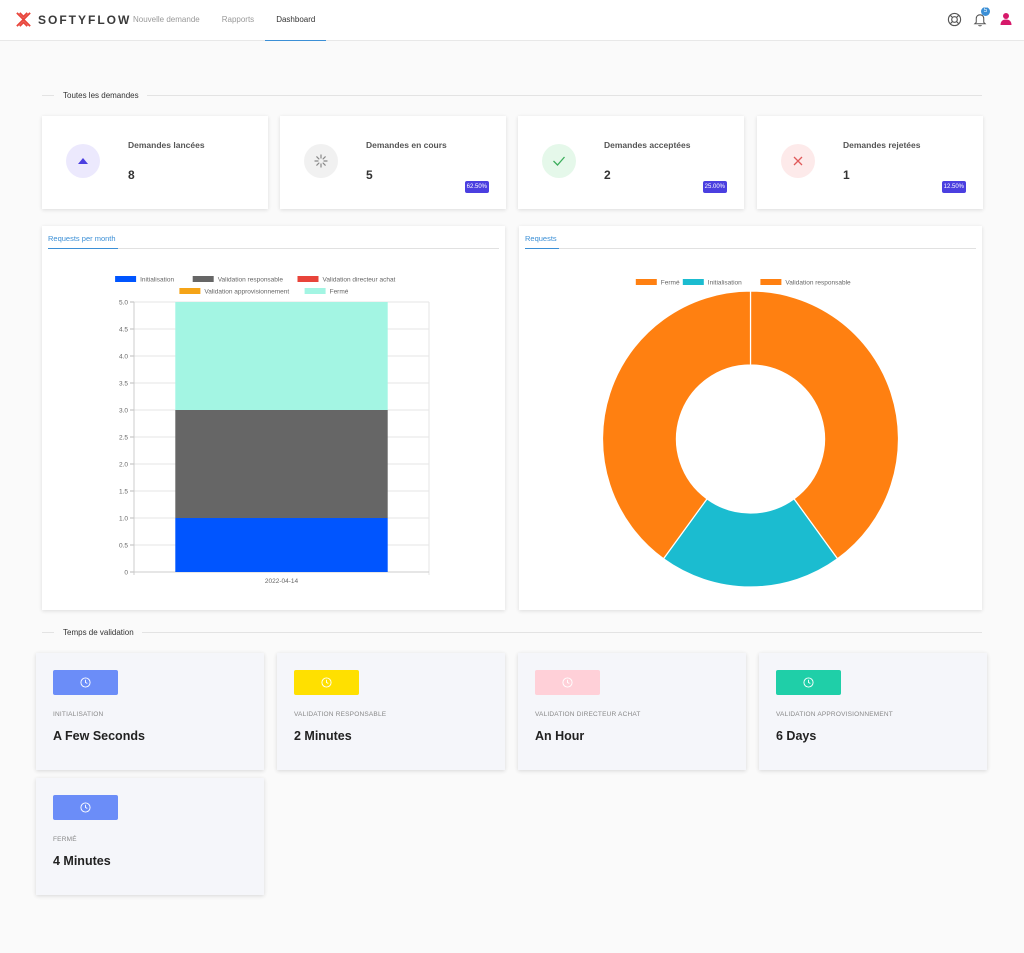 The height and width of the screenshot is (953, 1024). What do you see at coordinates (78, 714) in the screenshot?
I see `validation-label: INITIALISATION` at bounding box center [78, 714].